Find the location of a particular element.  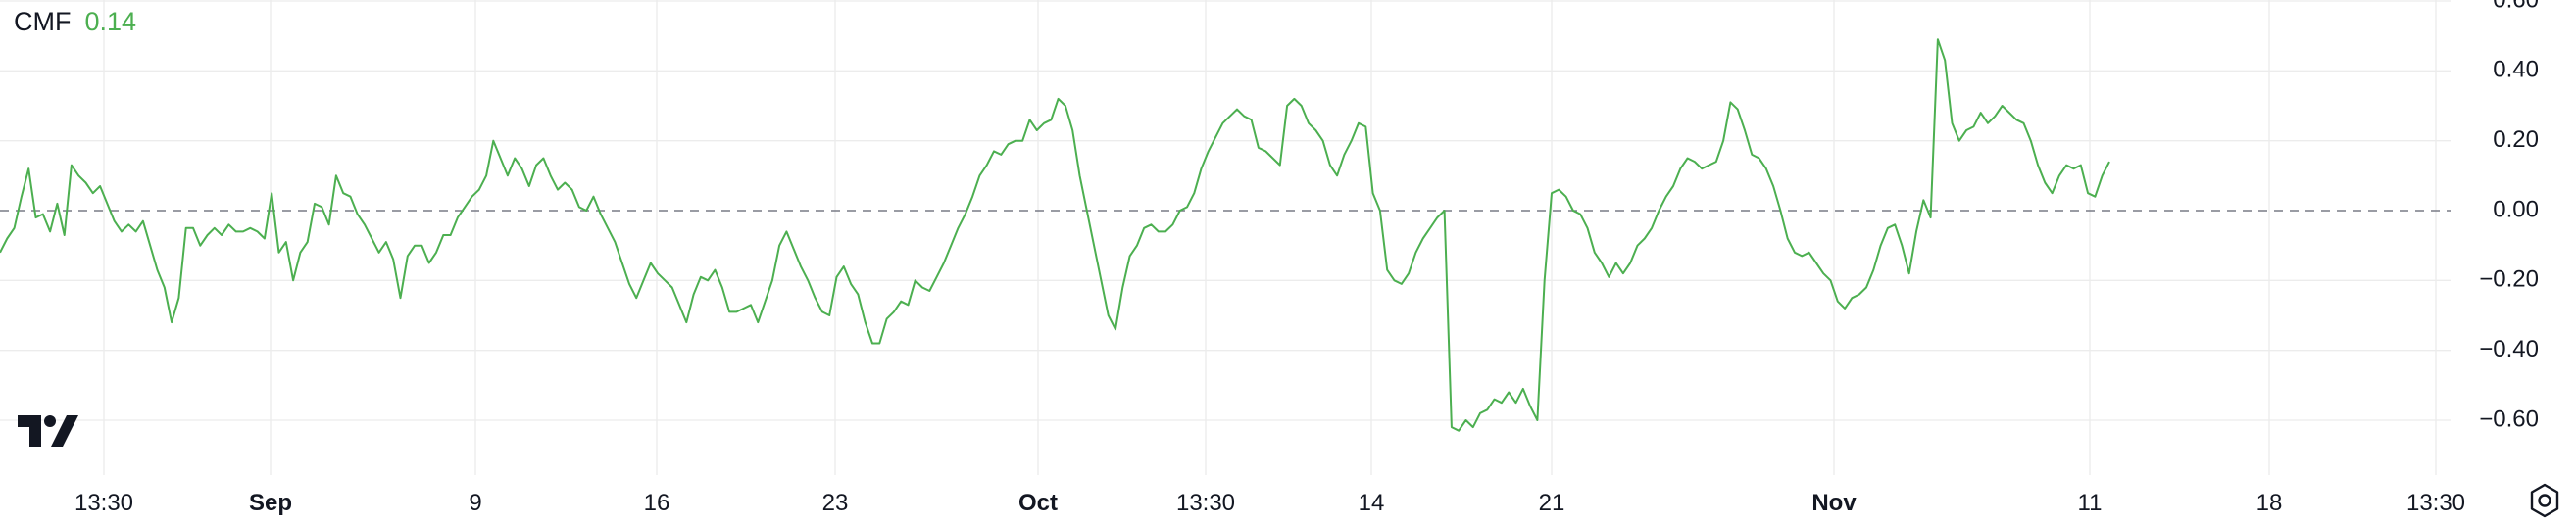

x-tick-label: 11 is located at coordinates (2090, 503).